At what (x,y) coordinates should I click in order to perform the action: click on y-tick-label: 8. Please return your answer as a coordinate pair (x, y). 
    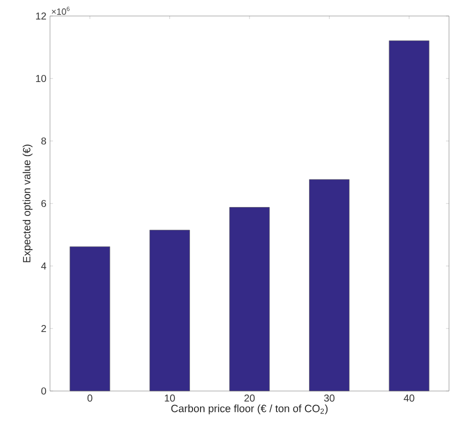
    Looking at the image, I should click on (43, 141).